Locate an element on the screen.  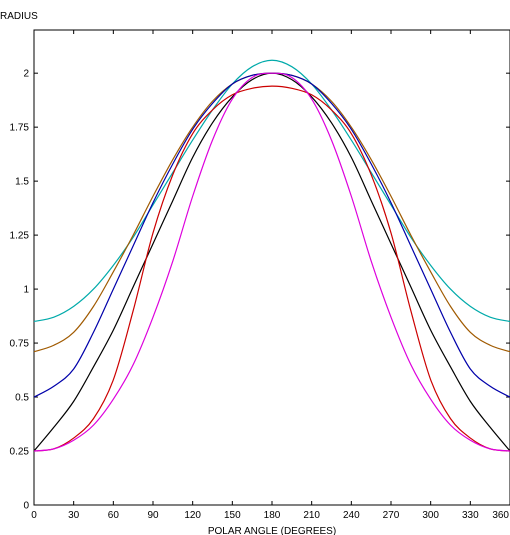
y-tick-label: 0.25 is located at coordinates (20, 452).